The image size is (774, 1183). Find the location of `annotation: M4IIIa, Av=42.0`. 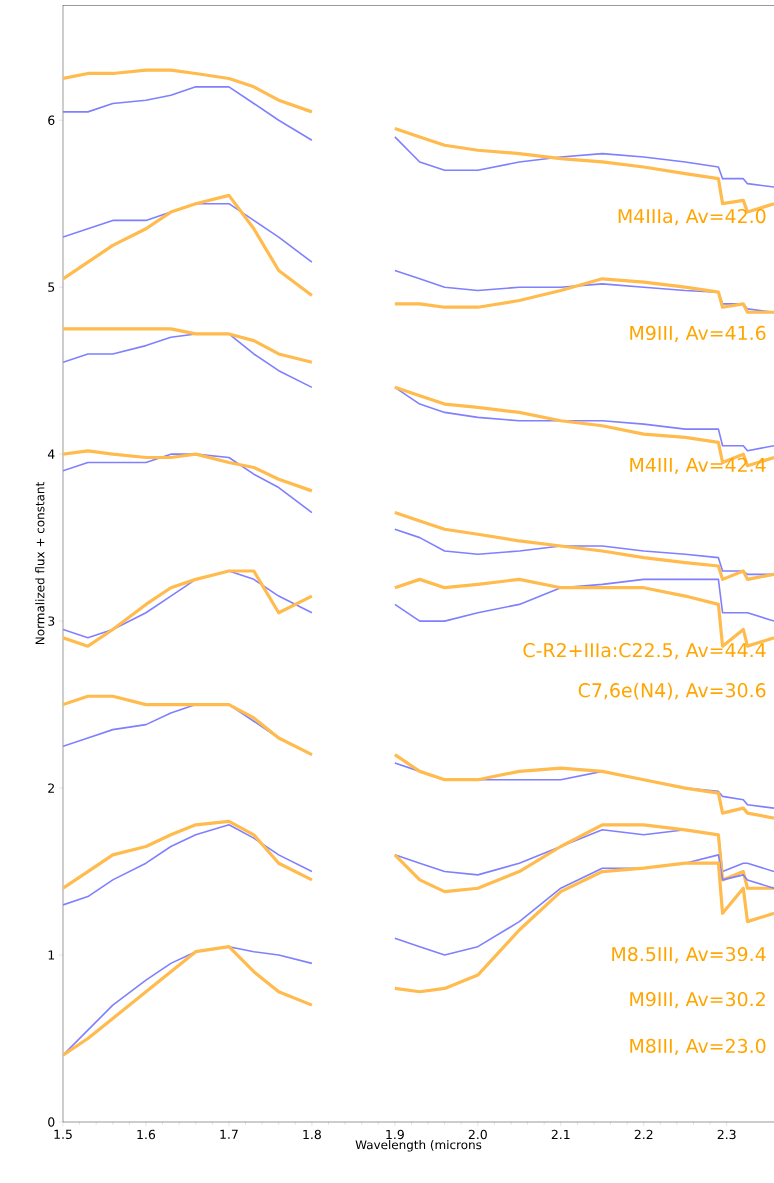

annotation: M4IIIa, Av=42.0 is located at coordinates (692, 217).